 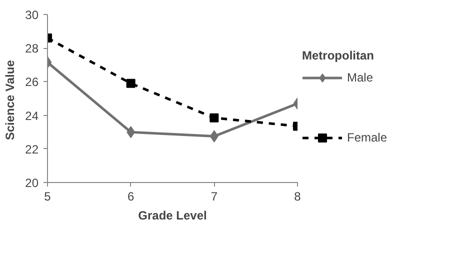 I want to click on legend-label: Male, so click(x=360, y=77).